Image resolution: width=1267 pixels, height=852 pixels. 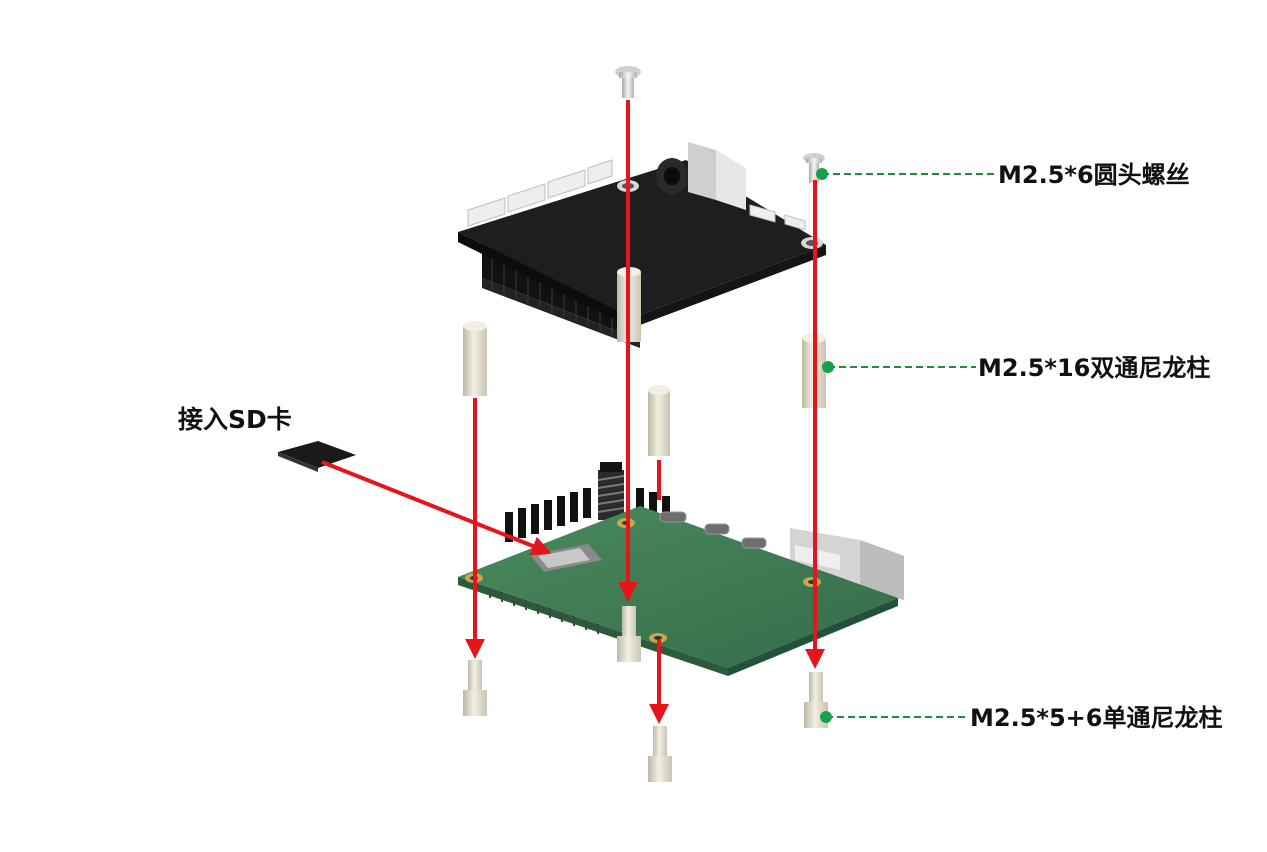 I want to click on label-double-standoff: M2.5*16双通尼龙柱, so click(x=1094, y=368).